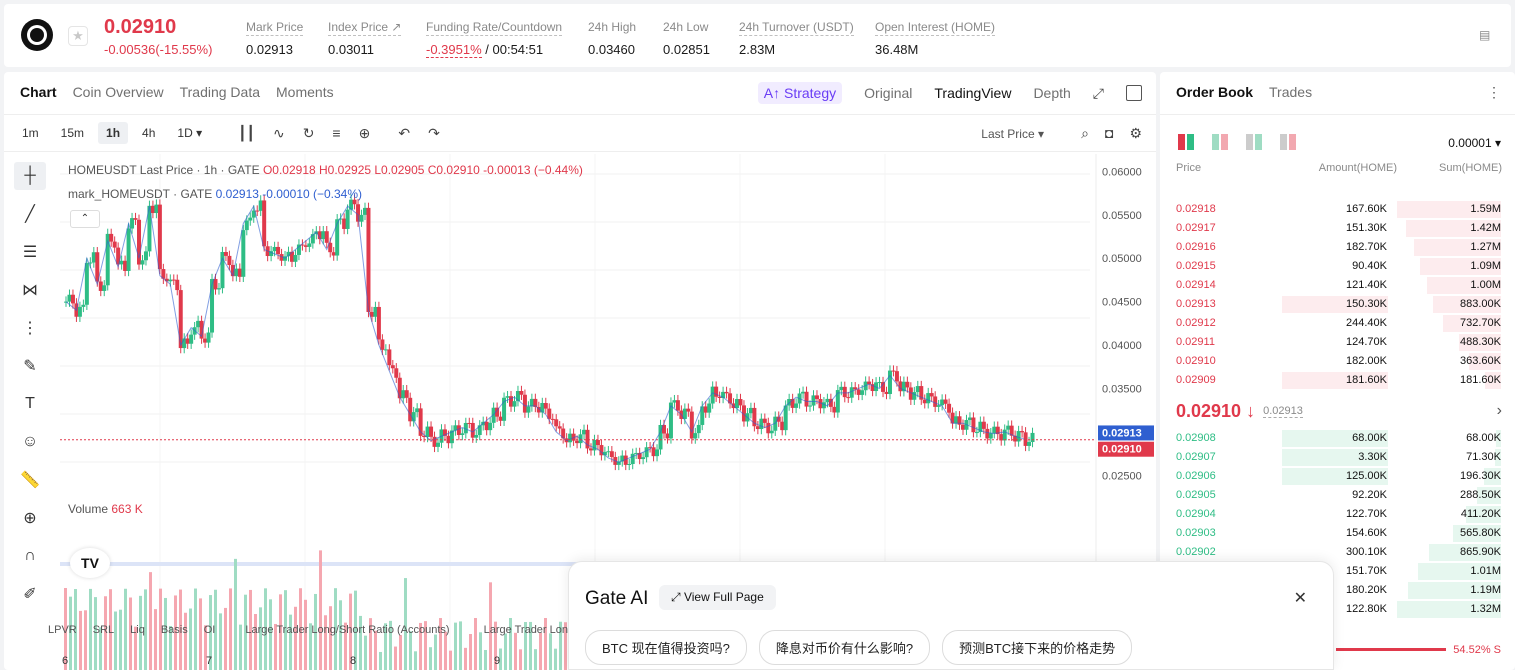 Image resolution: width=1515 pixels, height=670 pixels. What do you see at coordinates (1485, 35) in the screenshot?
I see `book-icon: ▤` at bounding box center [1485, 35].